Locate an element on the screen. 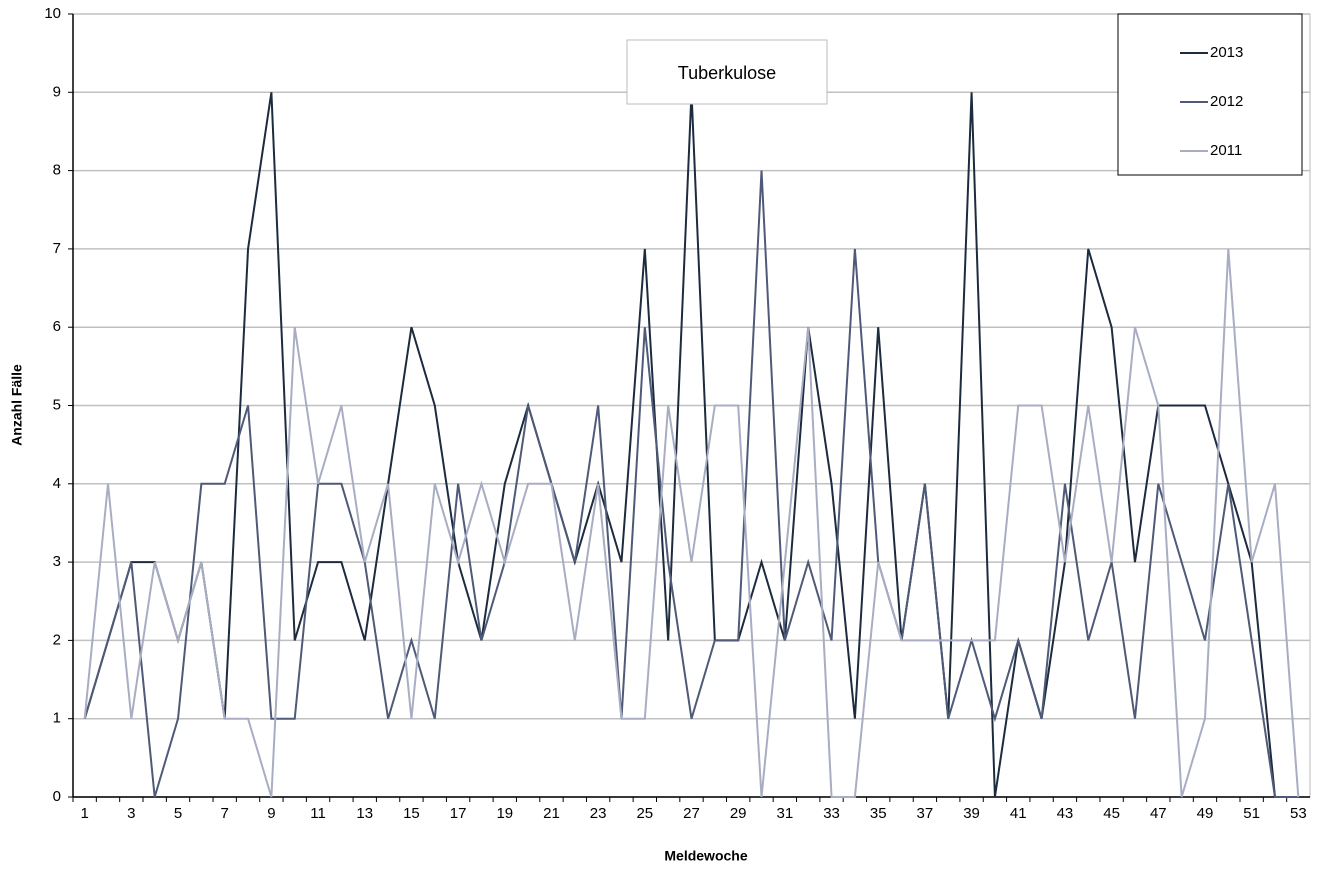 This screenshot has height=875, width=1319. x-tick-label: 1 is located at coordinates (84, 813).